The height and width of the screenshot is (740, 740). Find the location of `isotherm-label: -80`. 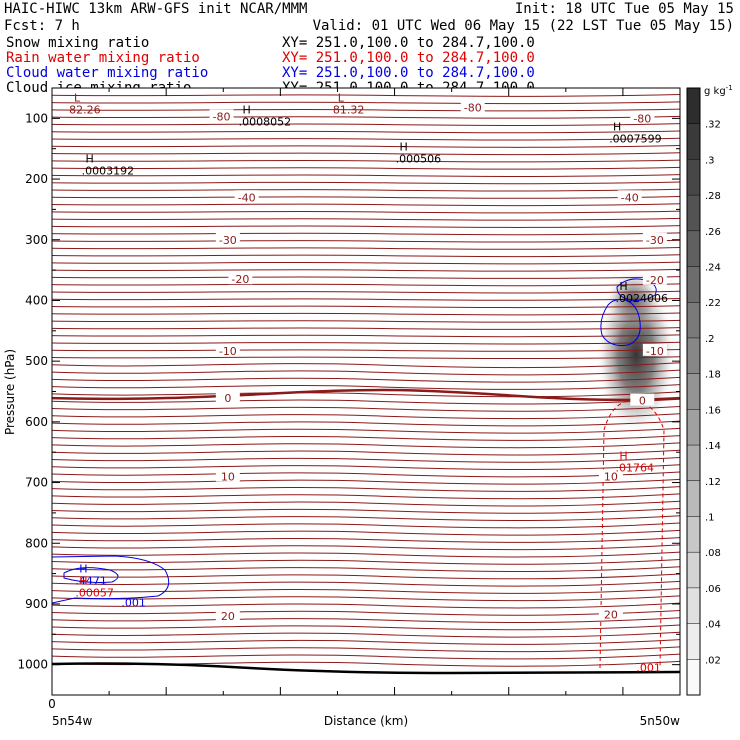

isotherm-label: -80 is located at coordinates (642, 118).